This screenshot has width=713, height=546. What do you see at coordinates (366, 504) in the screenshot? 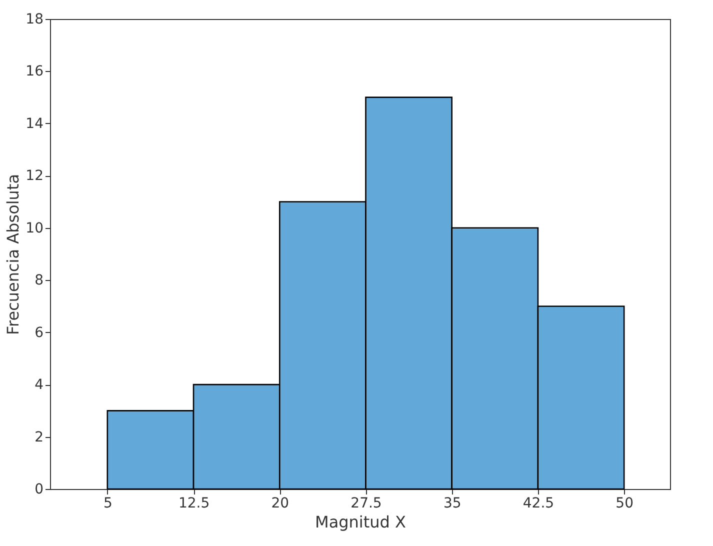
I see `x-tick-label: 27.5` at bounding box center [366, 504].